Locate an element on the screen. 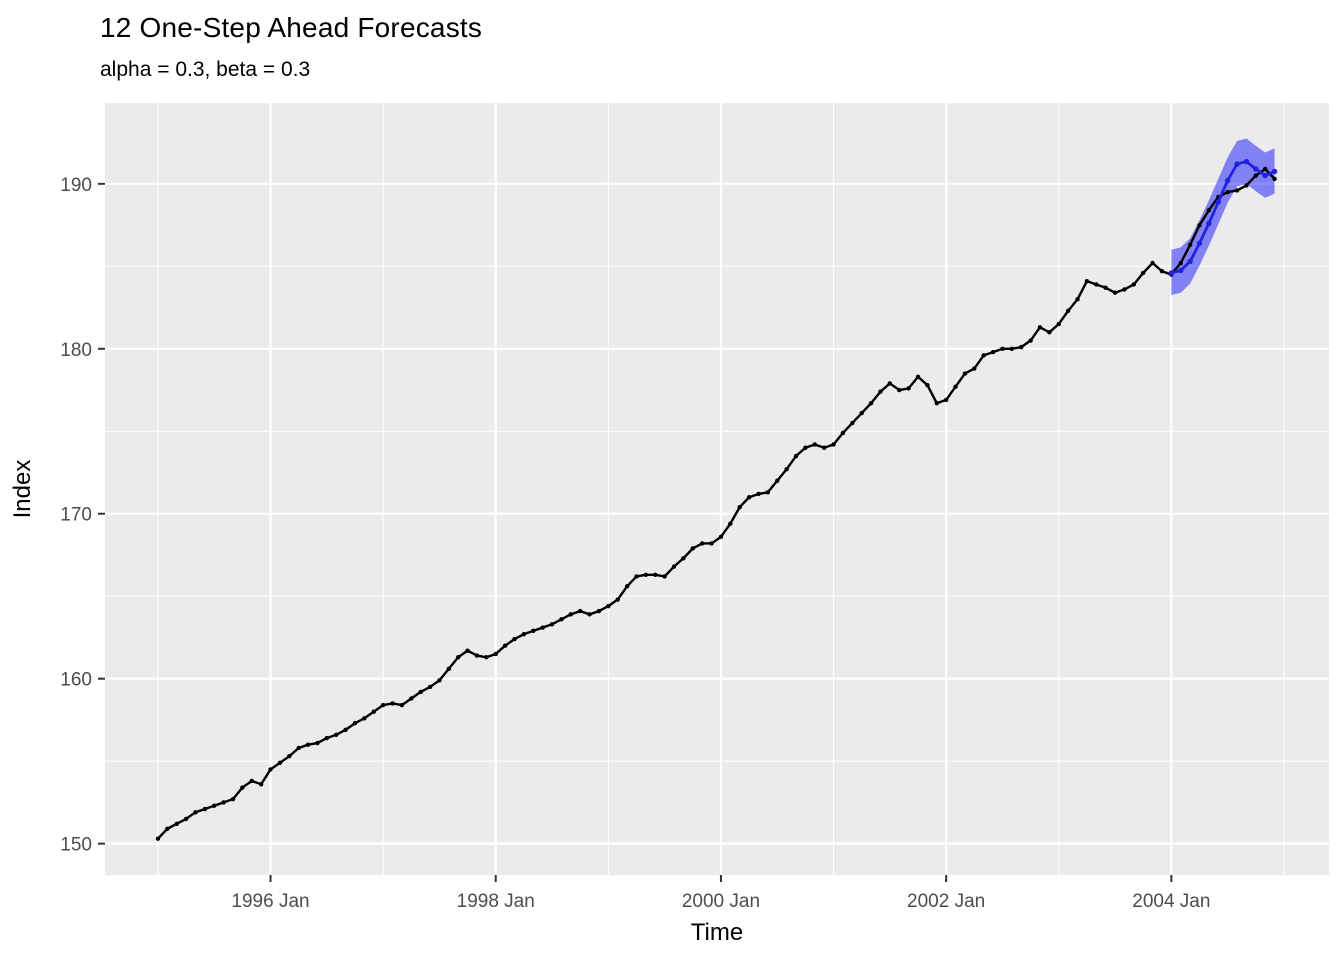 This screenshot has width=1344, height=960. y-axis-tick-label: 150 is located at coordinates (76, 845).